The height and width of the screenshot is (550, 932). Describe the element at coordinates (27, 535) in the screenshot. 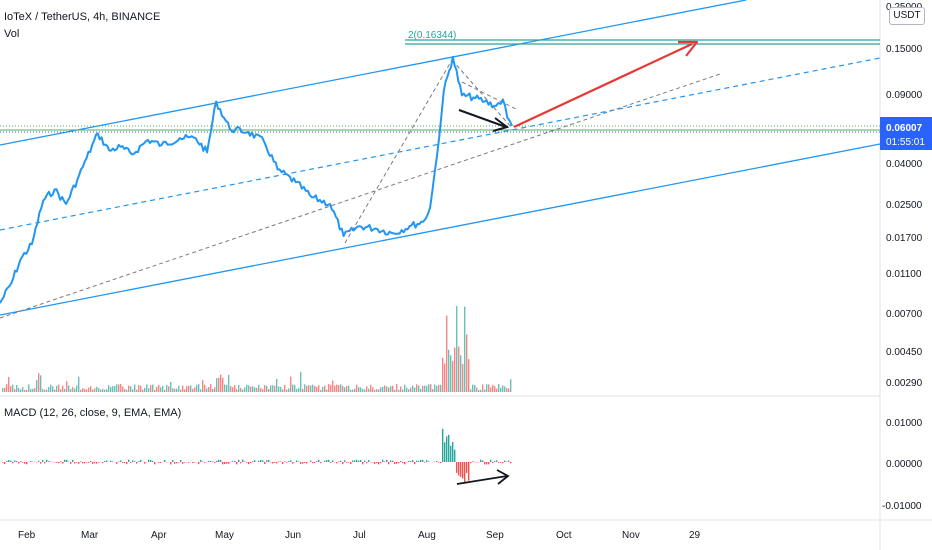

I see `x-tick-label: Feb` at that location.